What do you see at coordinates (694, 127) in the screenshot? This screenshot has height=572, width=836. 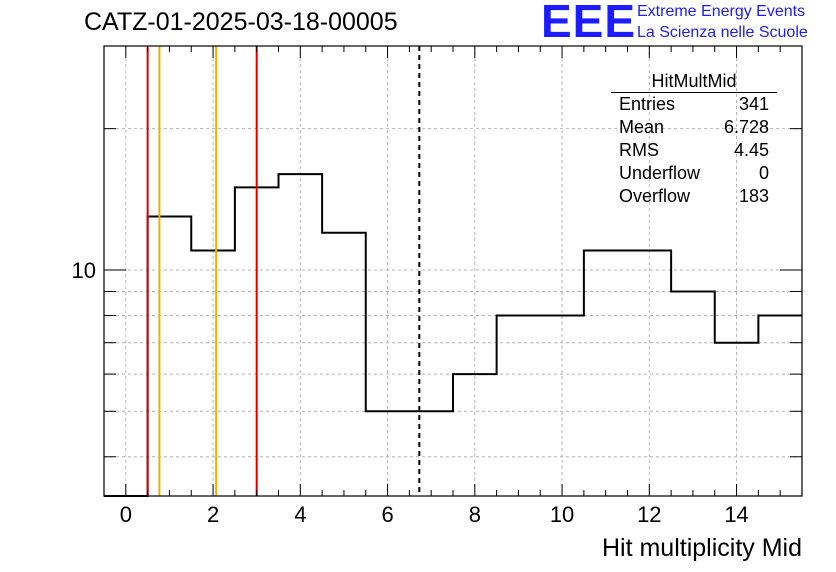 I see `stats-row: Mean 6.728` at bounding box center [694, 127].